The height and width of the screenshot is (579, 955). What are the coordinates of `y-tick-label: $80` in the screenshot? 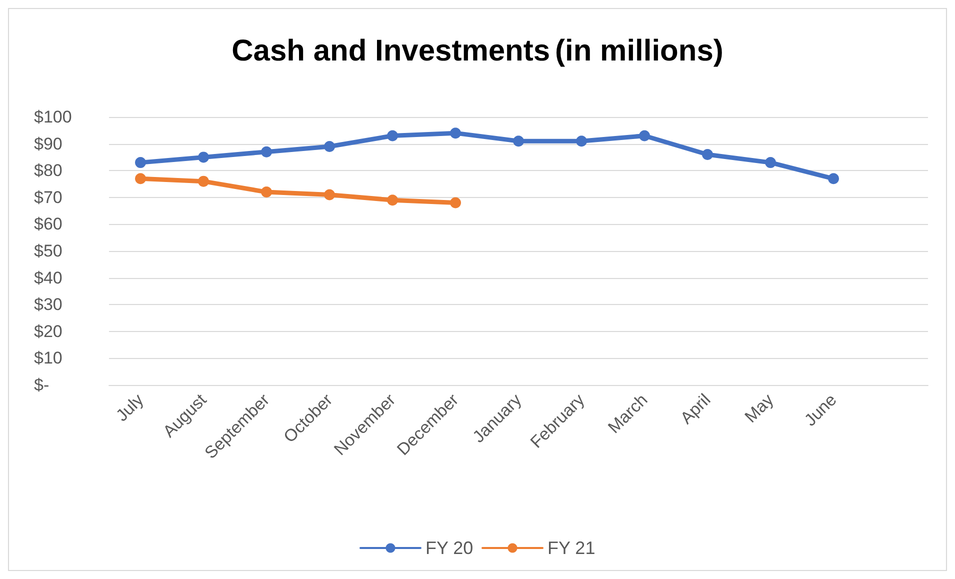 It's located at (48, 170).